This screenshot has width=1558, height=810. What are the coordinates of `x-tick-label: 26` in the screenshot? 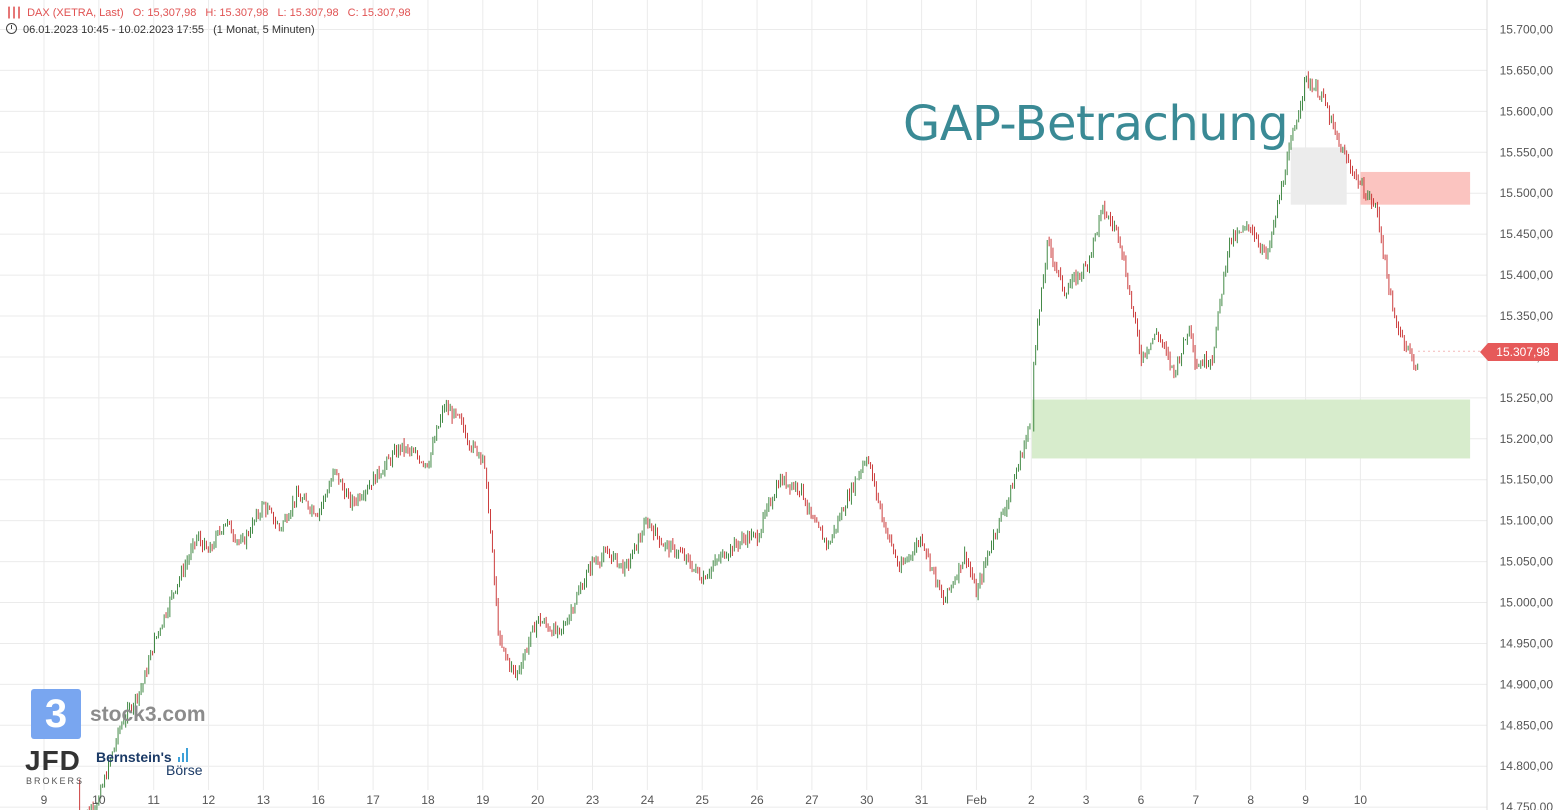 It's located at (757, 800).